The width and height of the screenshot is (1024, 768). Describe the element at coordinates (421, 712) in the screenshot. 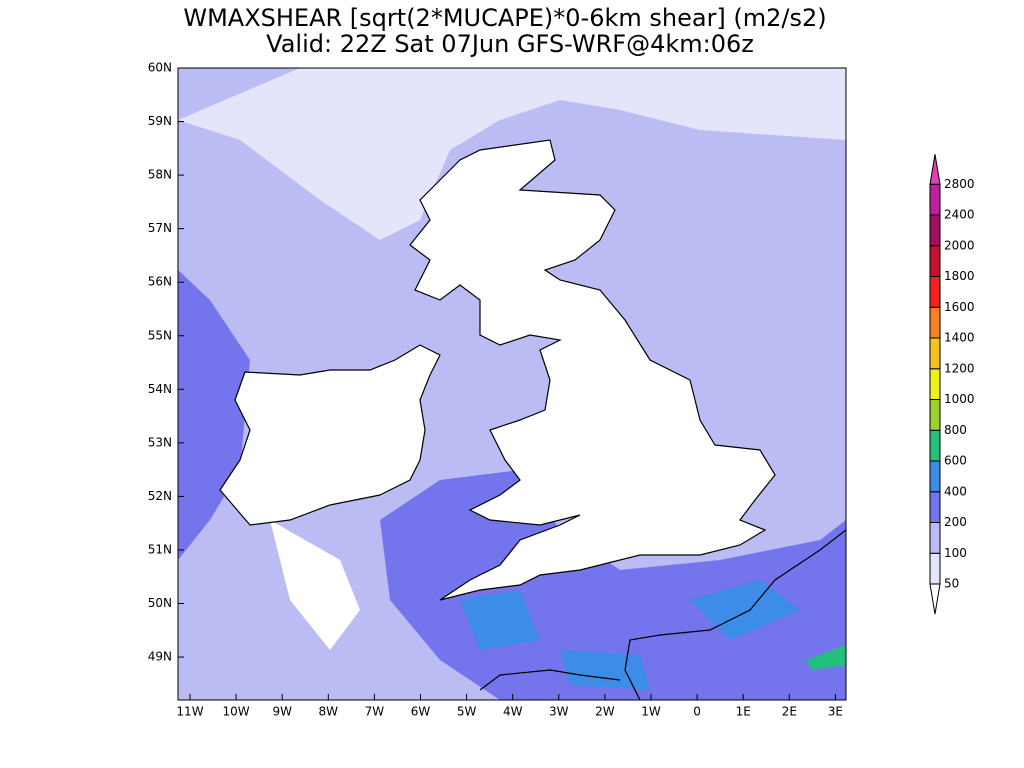

I see `lon-label: 6W` at that location.